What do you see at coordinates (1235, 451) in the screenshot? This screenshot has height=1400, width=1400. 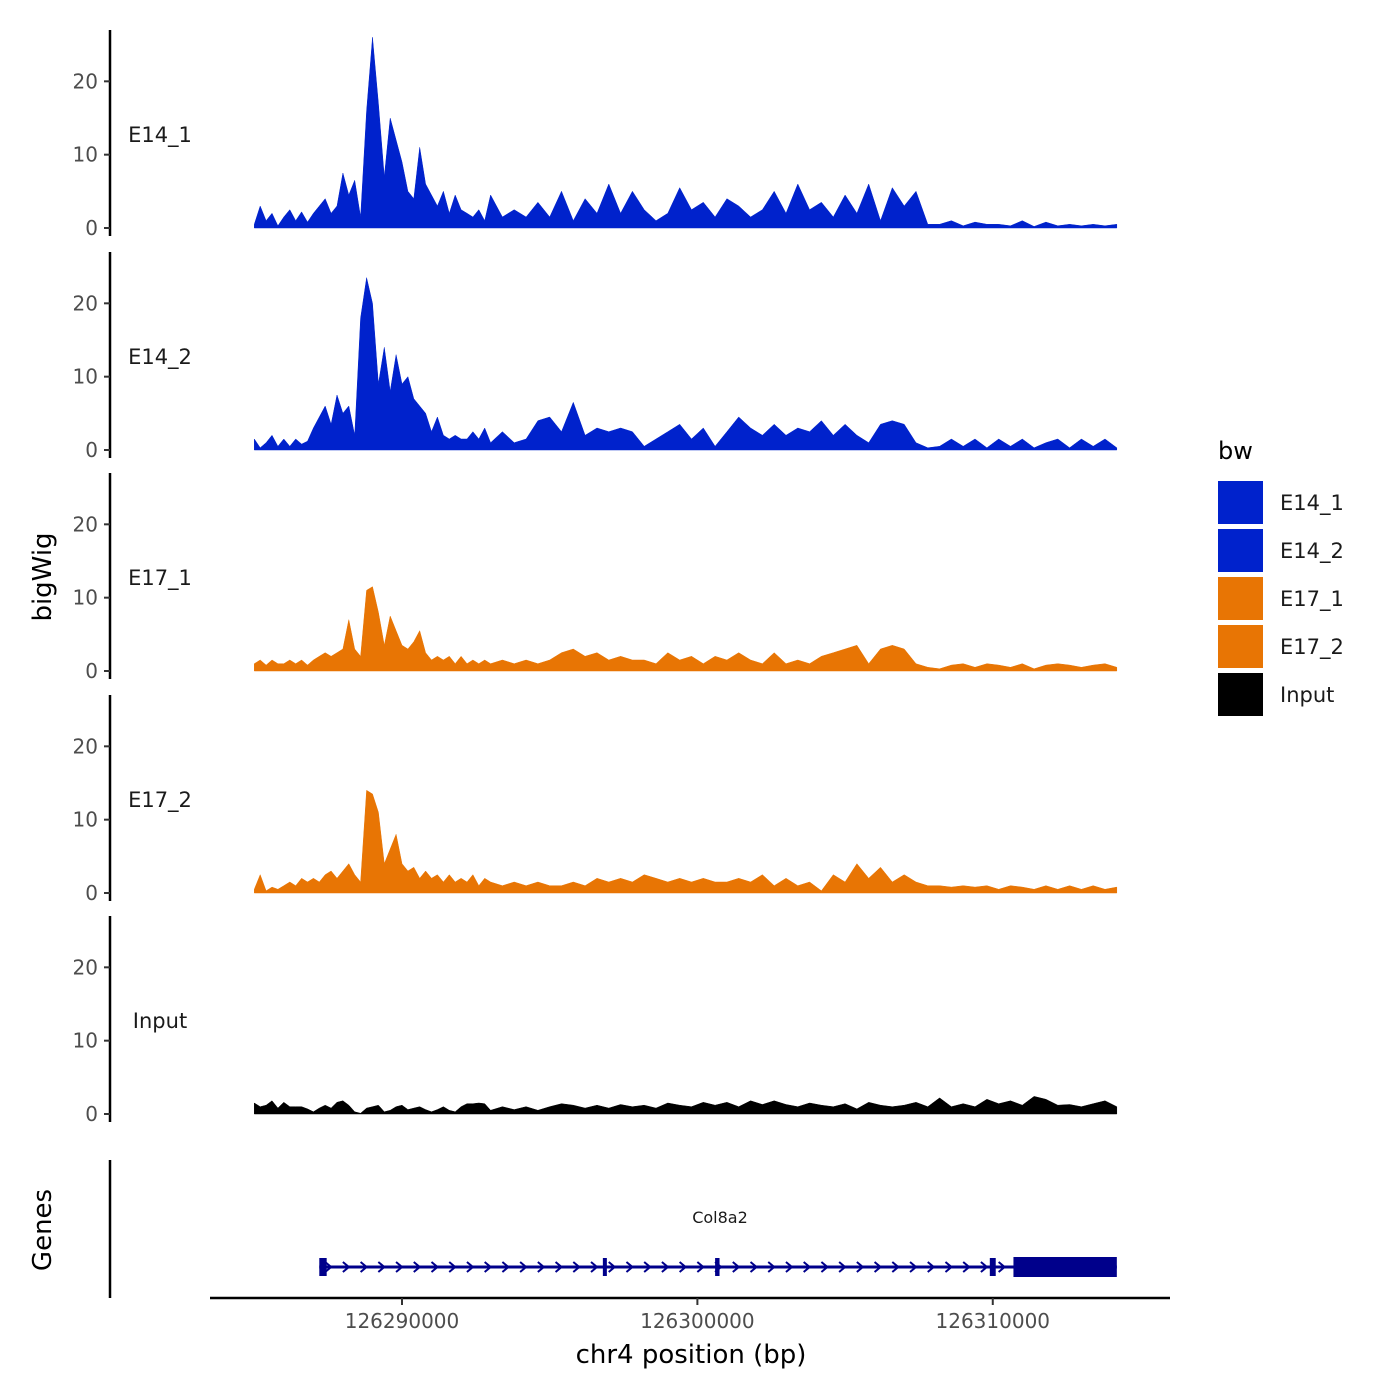 I see `legend-title: bw` at bounding box center [1235, 451].